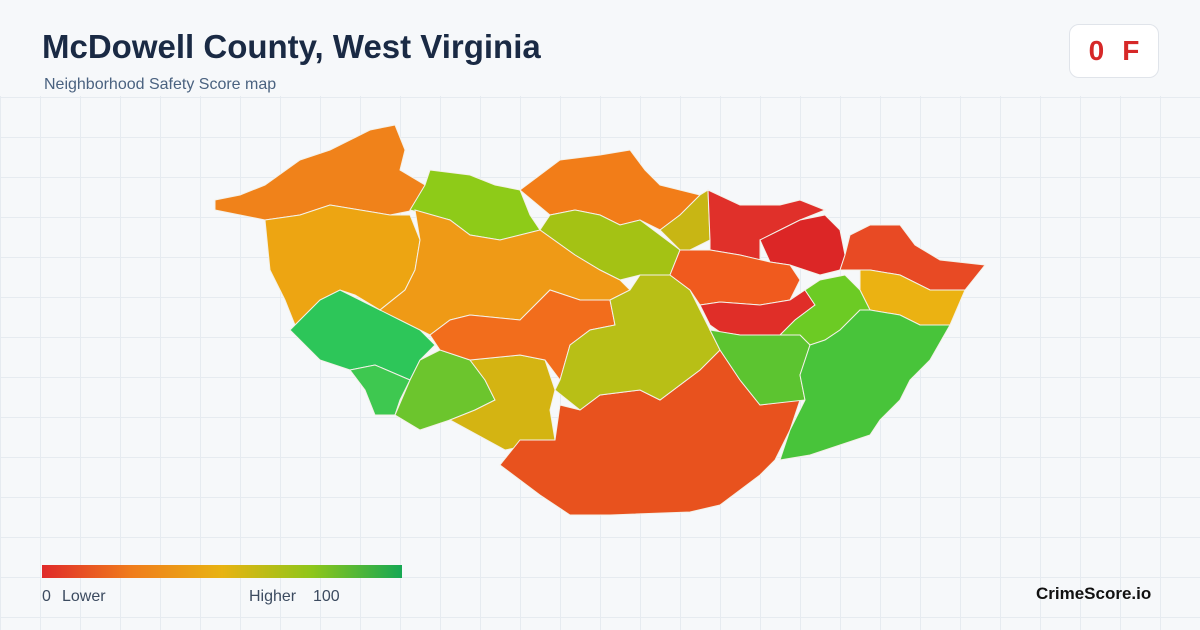  What do you see at coordinates (1114, 51) in the screenshot?
I see `score-badge: 0 F` at bounding box center [1114, 51].